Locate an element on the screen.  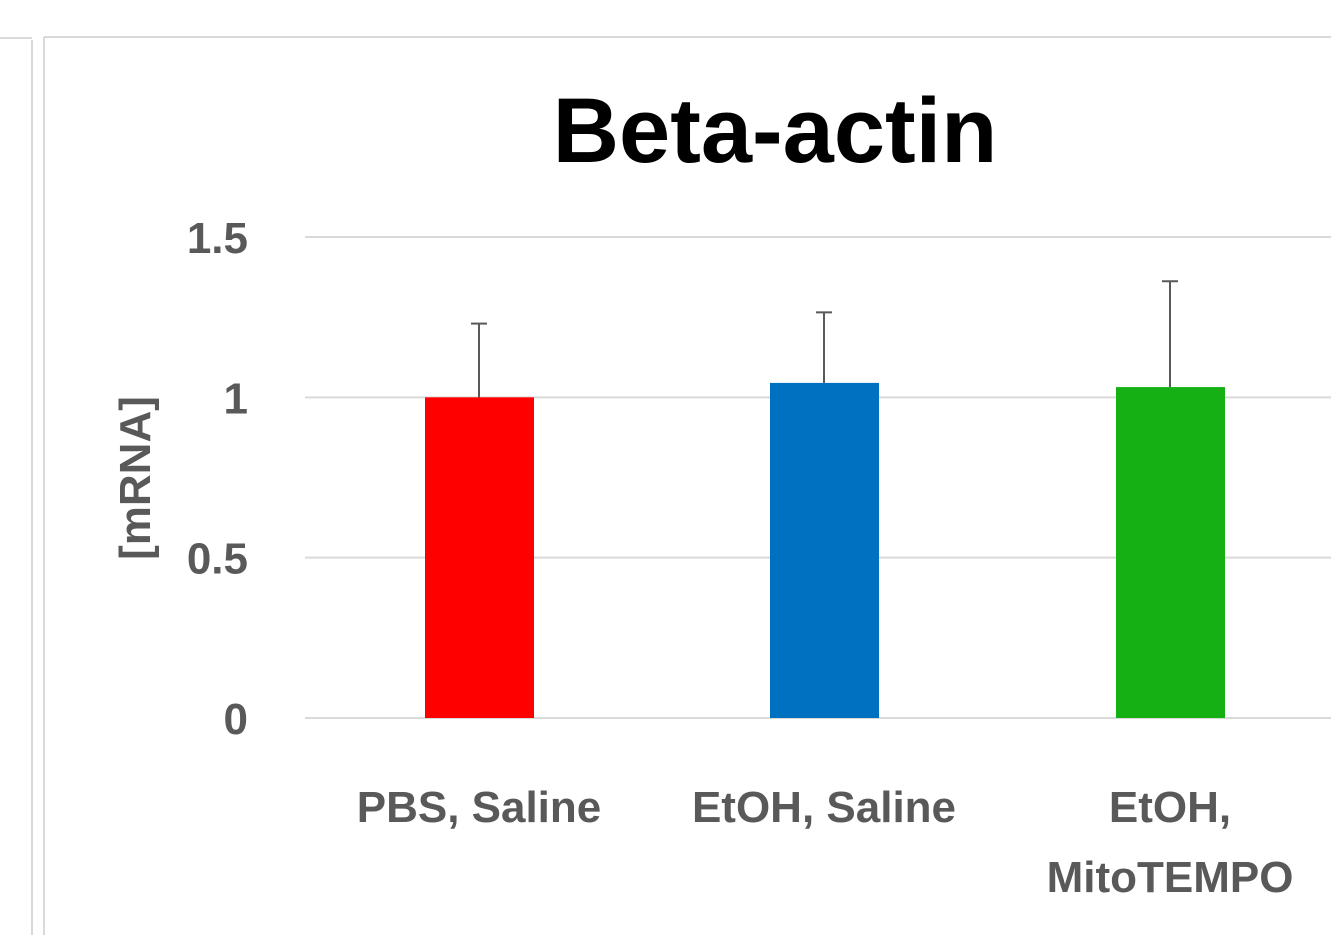
y-tick-label: 1.5 is located at coordinates (217, 238).